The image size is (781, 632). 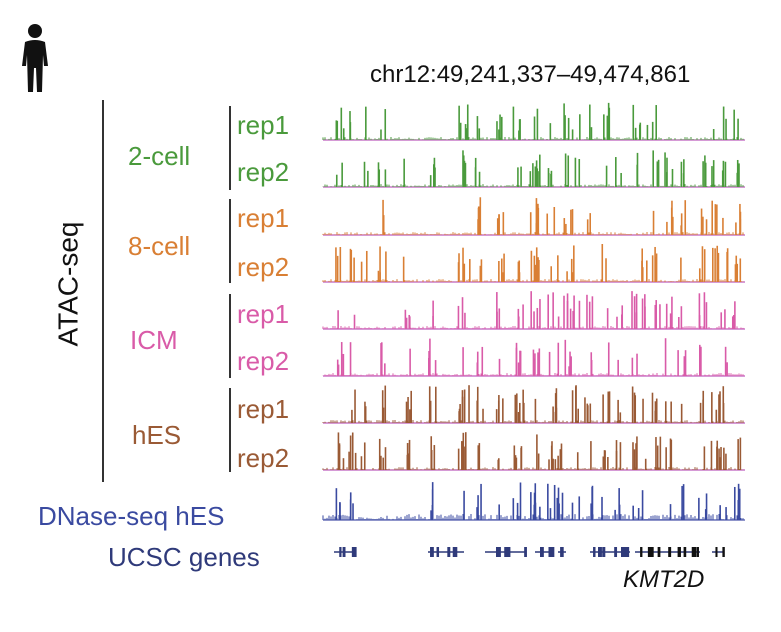 I want to click on ucsc-genes-label: UCSC genes, so click(x=184, y=557).